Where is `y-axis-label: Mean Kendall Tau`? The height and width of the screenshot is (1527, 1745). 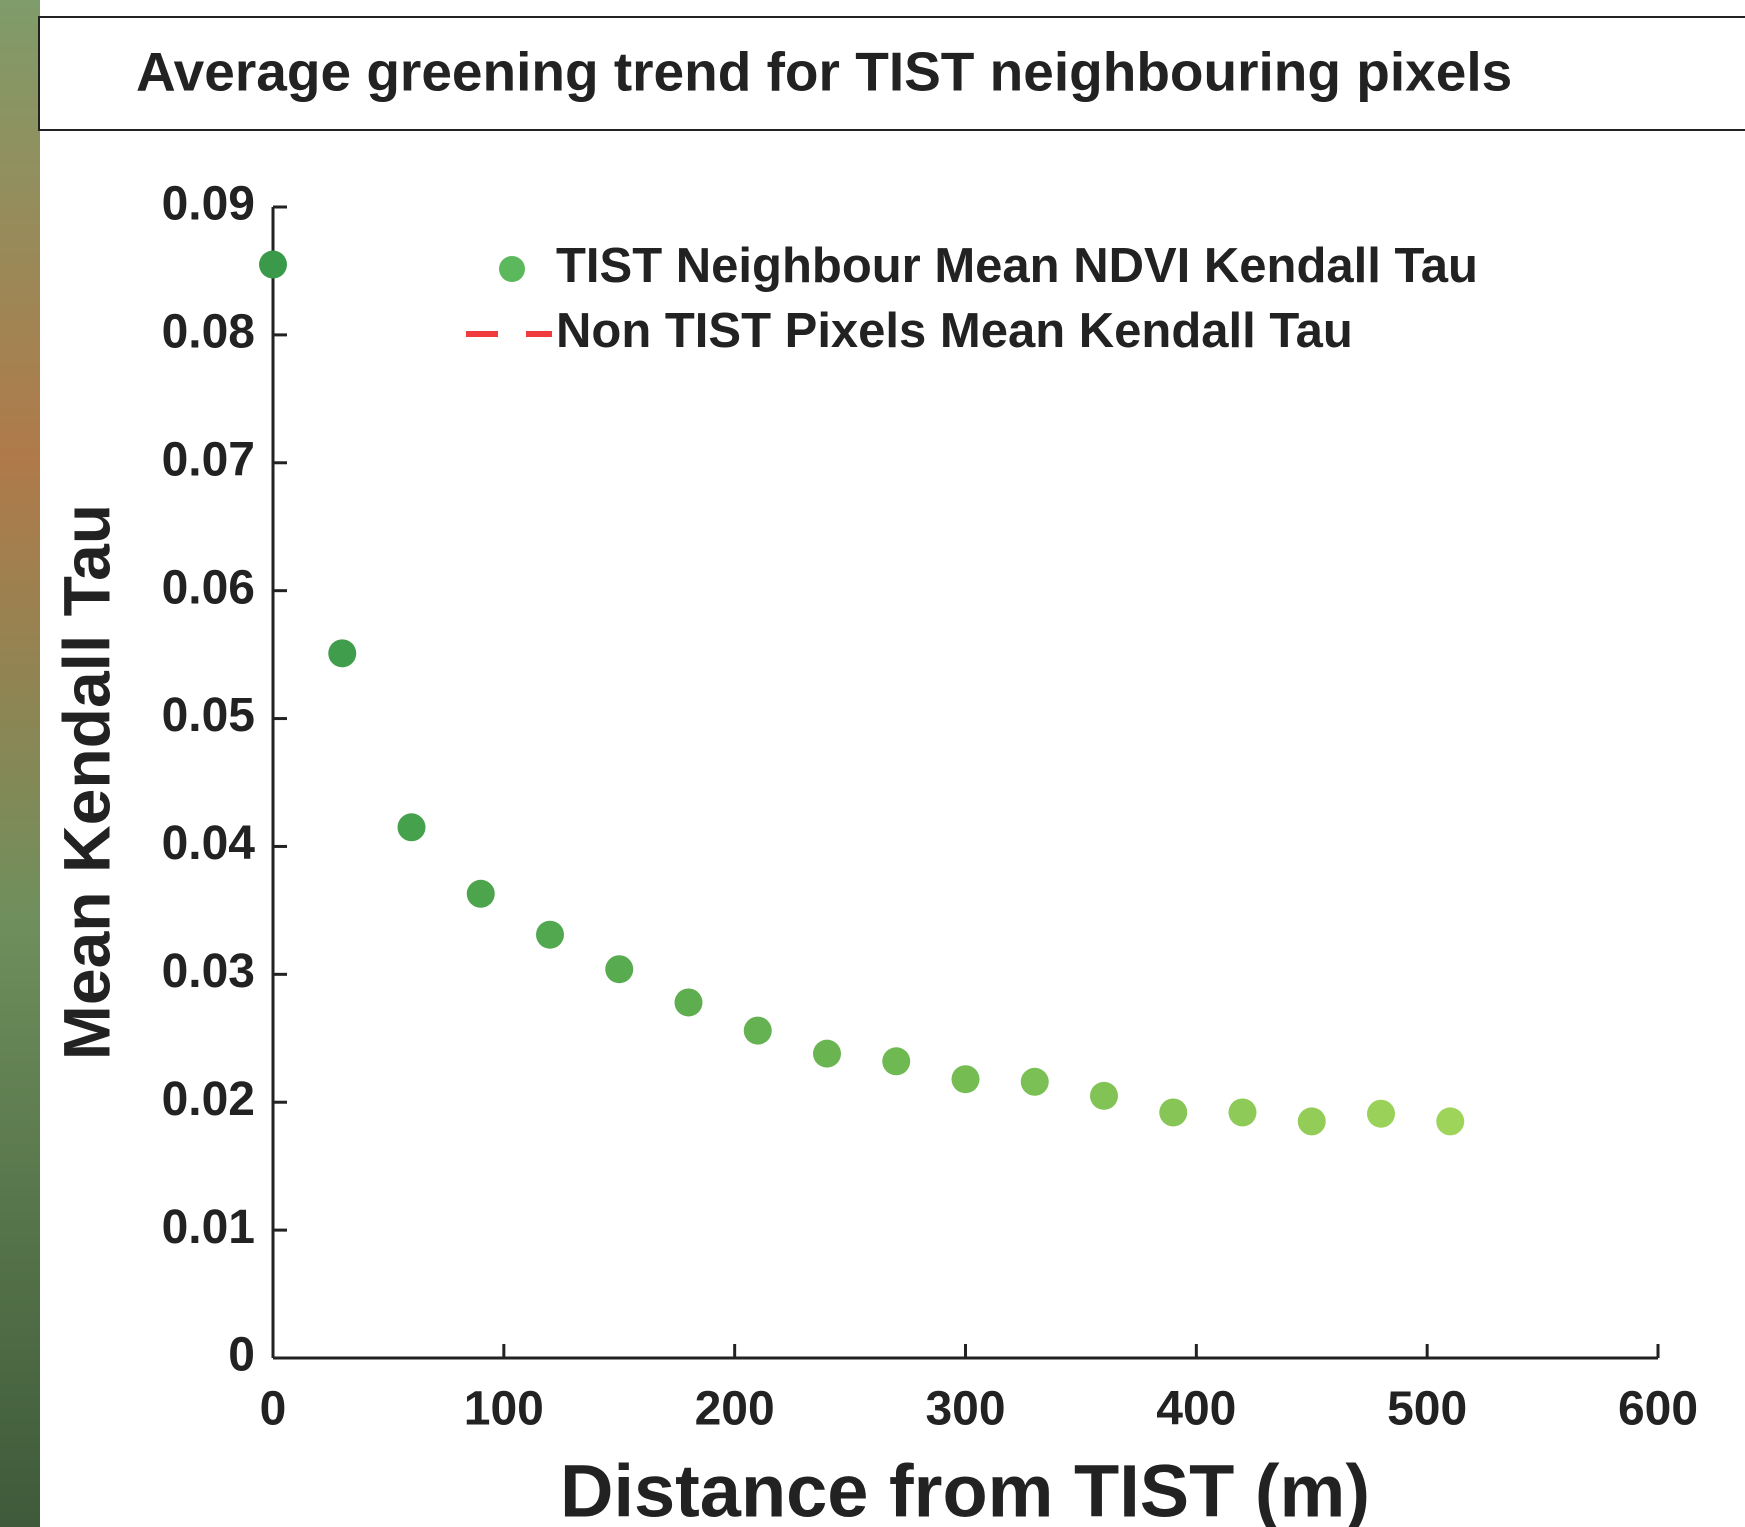
y-axis-label: Mean Kendall Tau is located at coordinates (86, 782).